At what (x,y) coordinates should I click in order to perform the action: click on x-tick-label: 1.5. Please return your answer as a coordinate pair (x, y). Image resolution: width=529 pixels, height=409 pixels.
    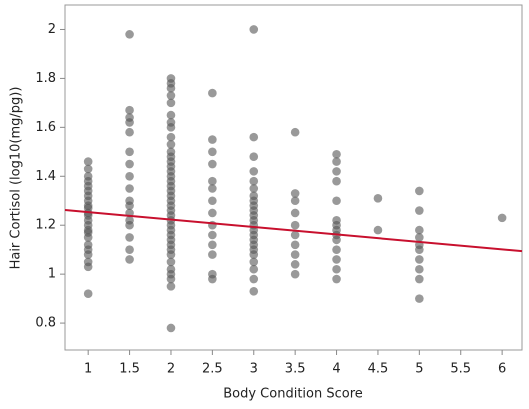
    Looking at the image, I should click on (129, 369).